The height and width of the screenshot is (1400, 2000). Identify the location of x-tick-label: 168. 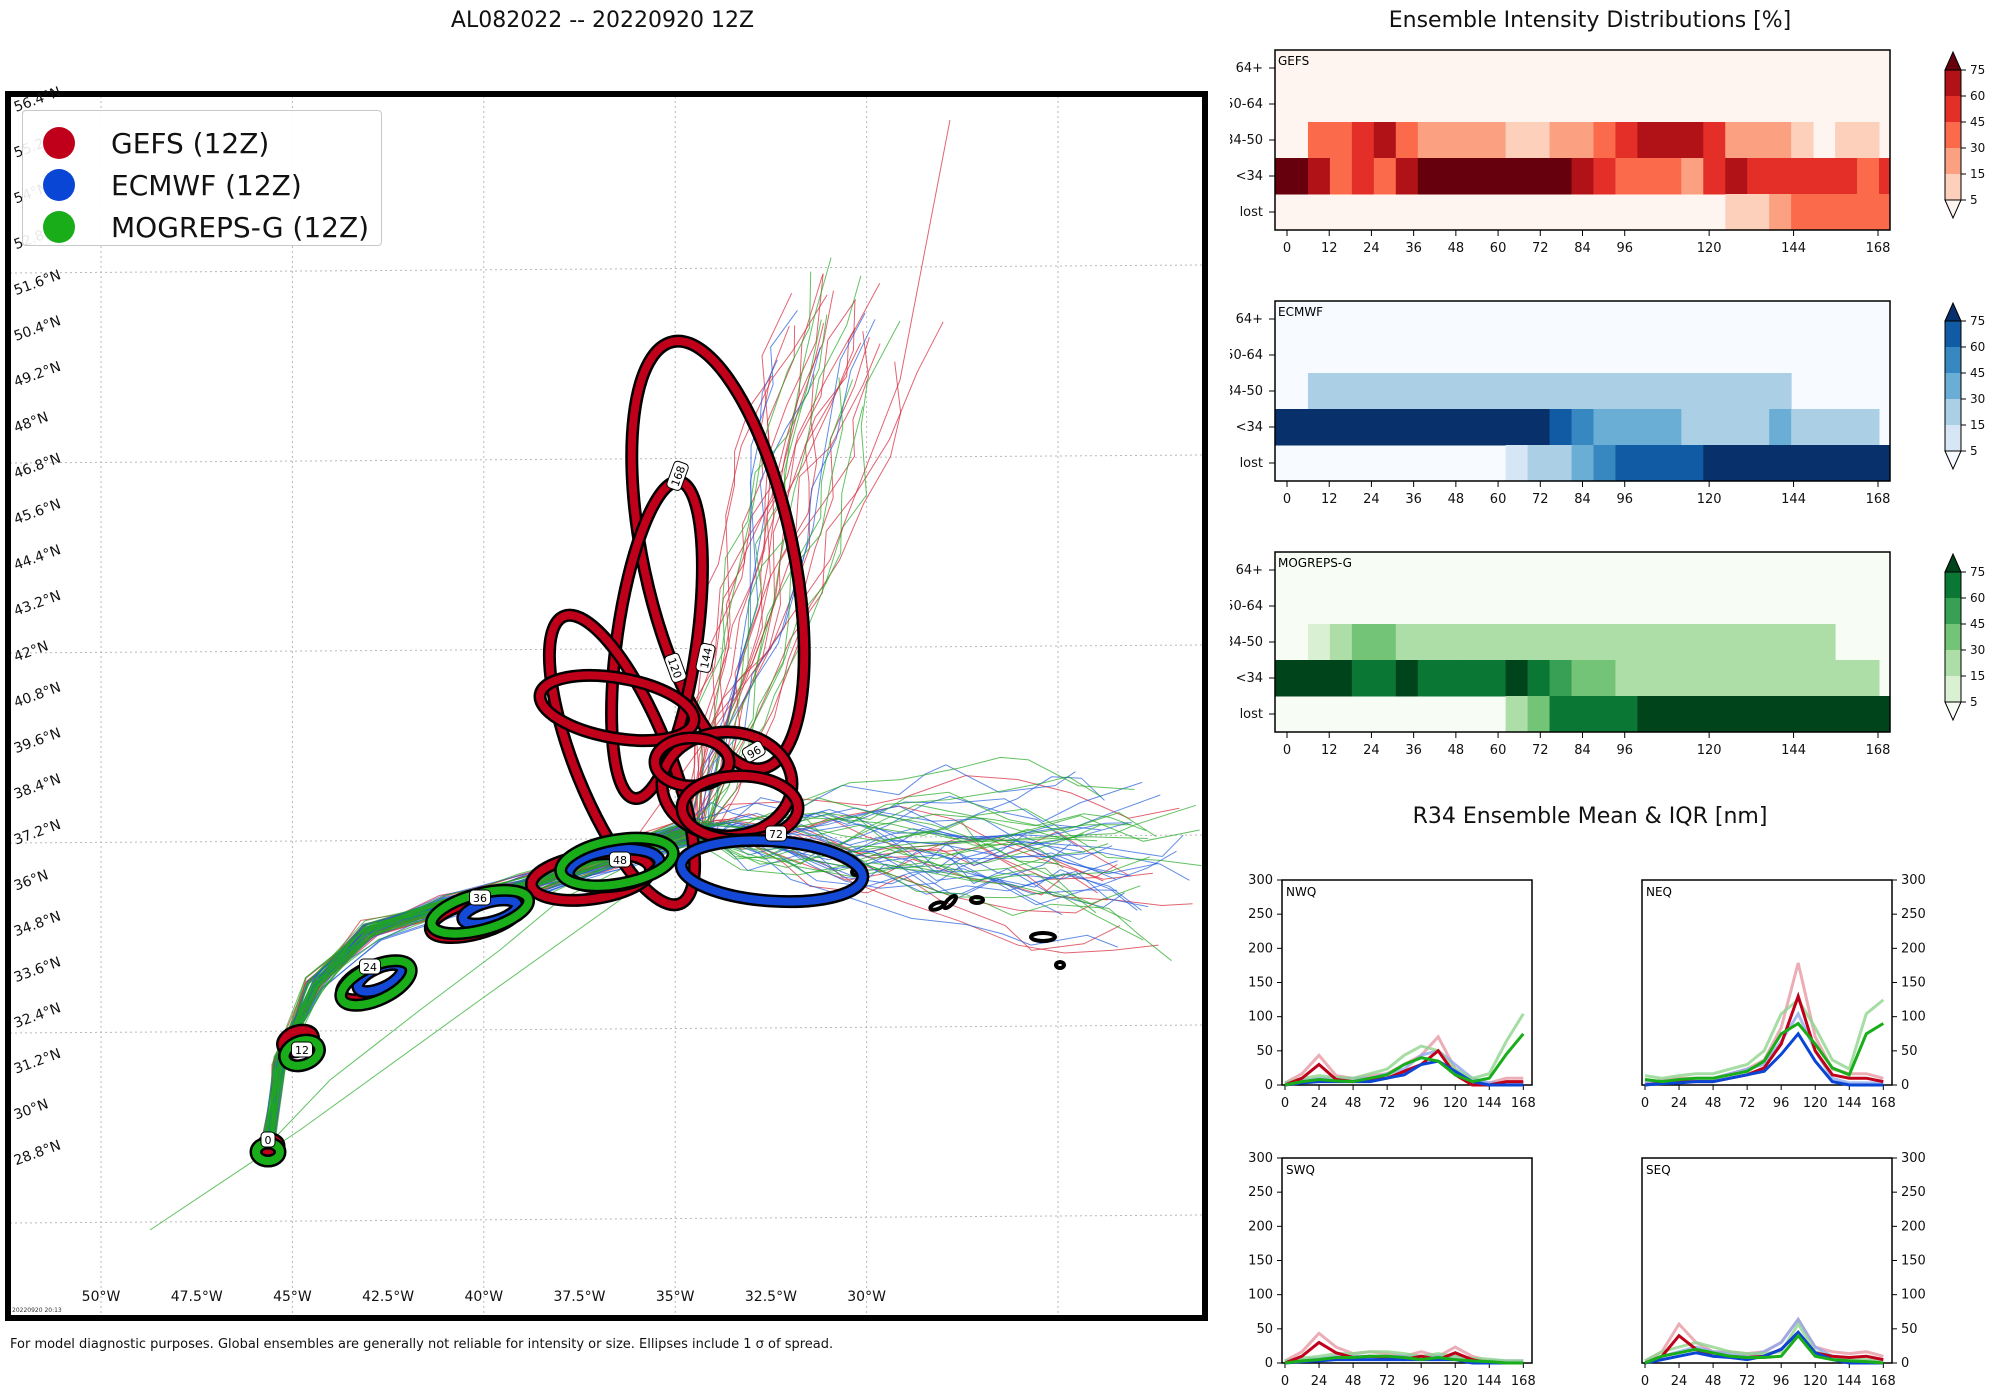
(1878, 248).